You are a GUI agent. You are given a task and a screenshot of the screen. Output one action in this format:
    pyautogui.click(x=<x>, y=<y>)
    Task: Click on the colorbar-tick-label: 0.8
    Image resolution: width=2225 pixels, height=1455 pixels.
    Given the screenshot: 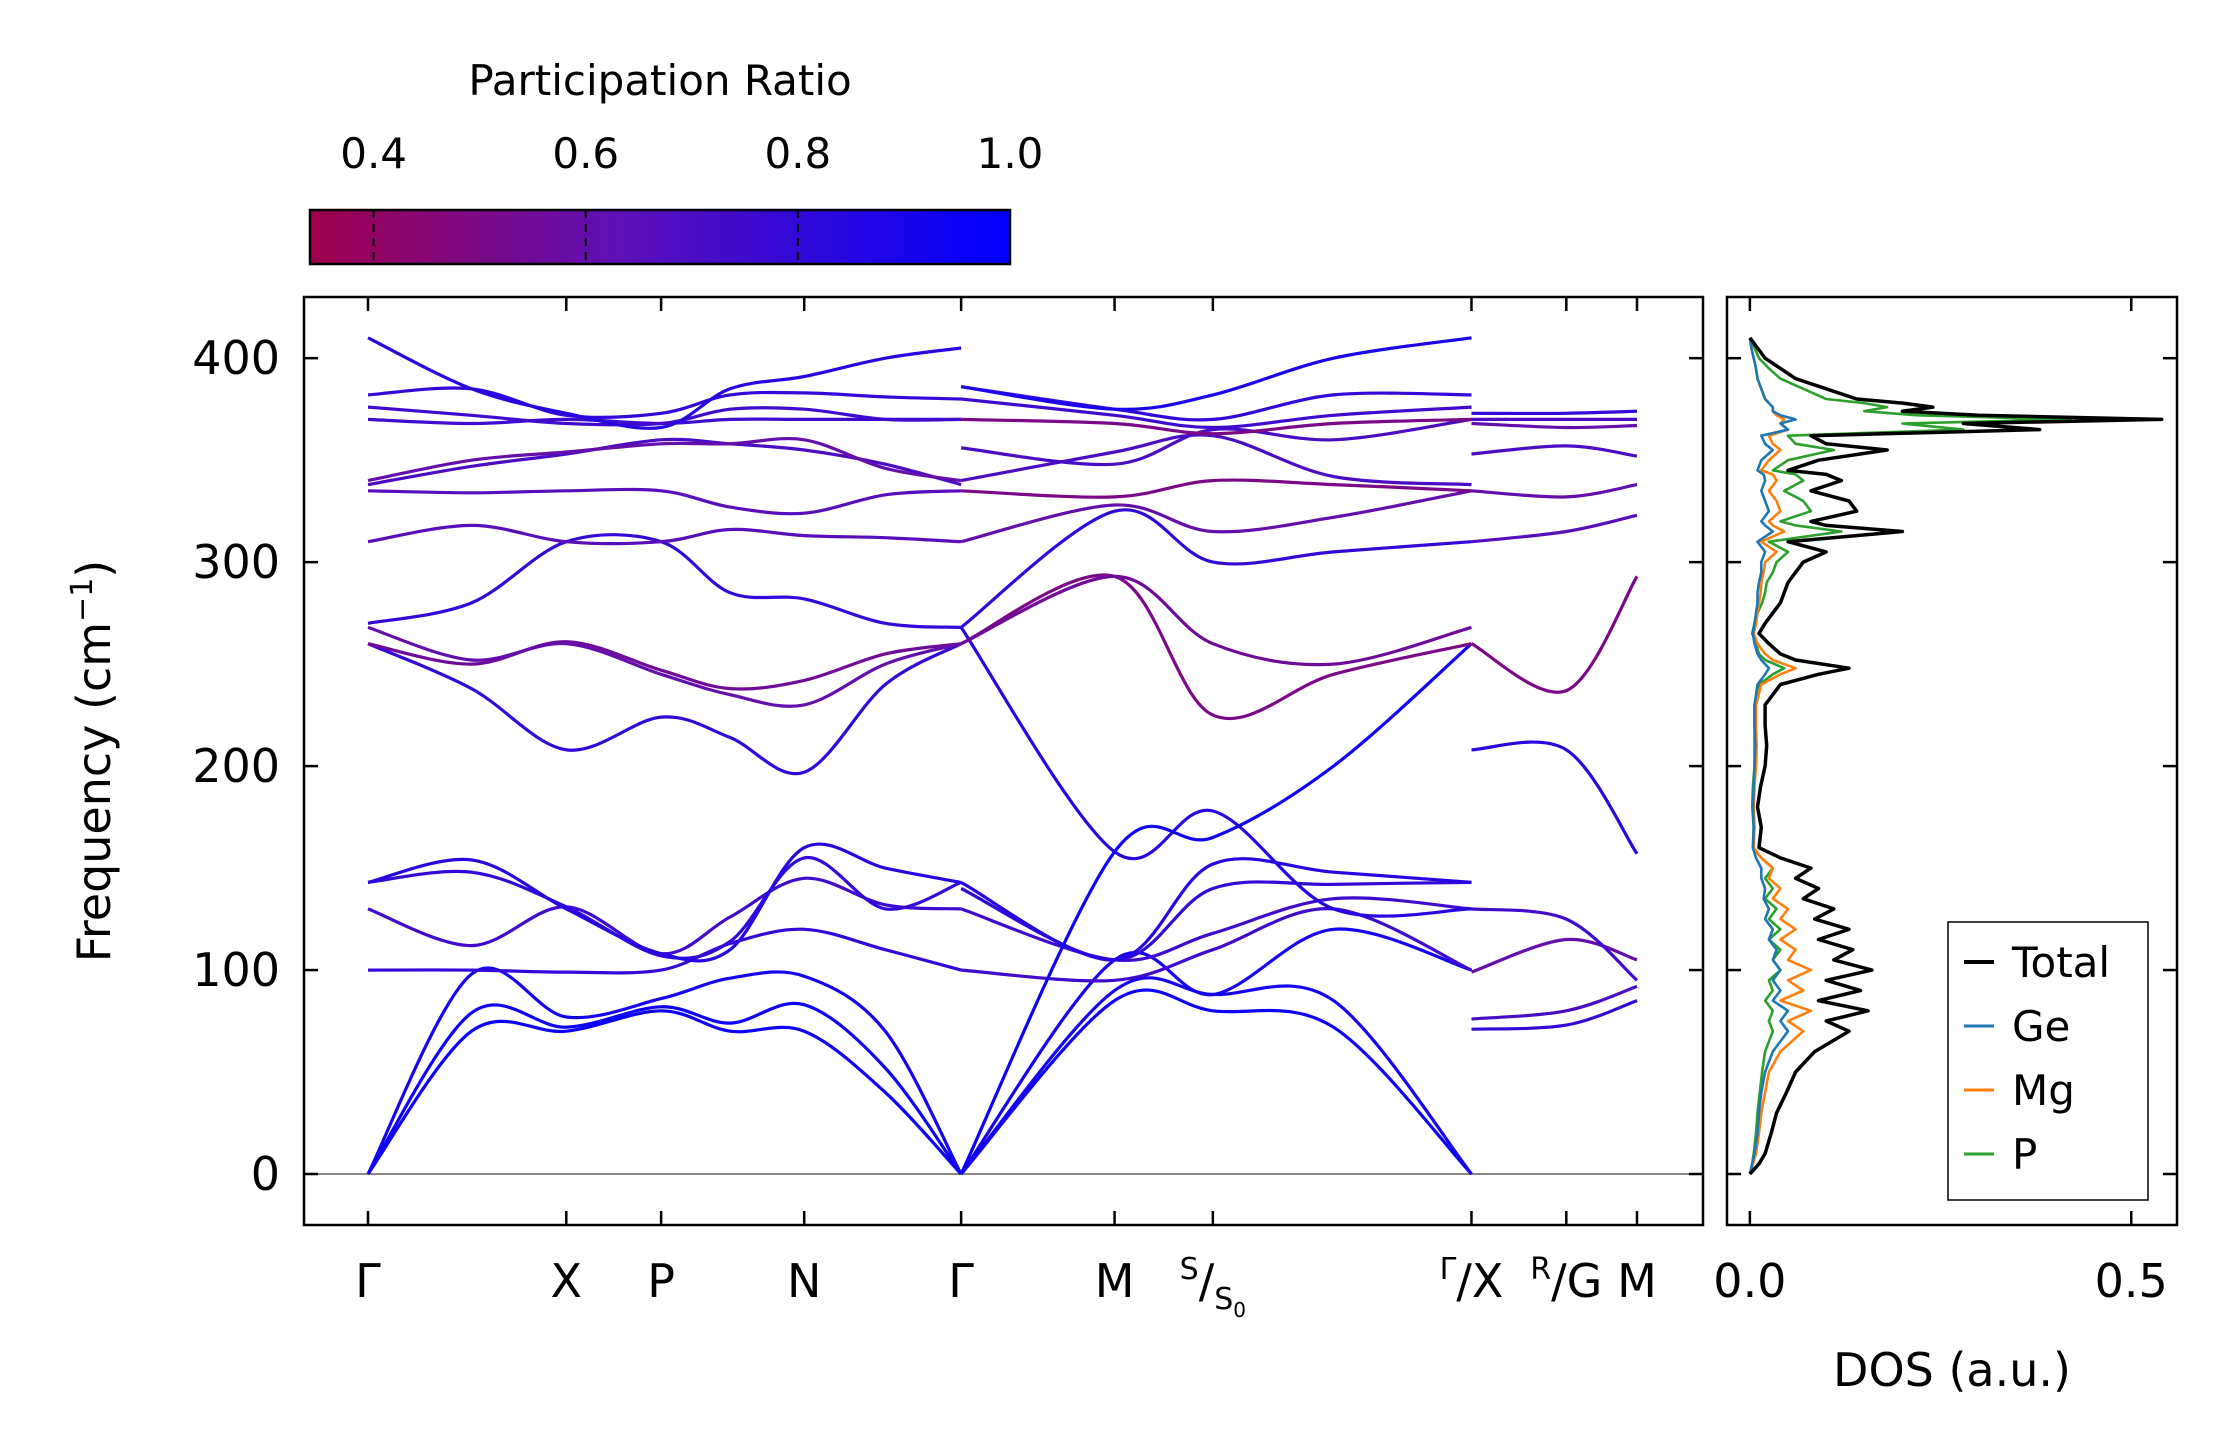 What is the action you would take?
    pyautogui.click(x=797, y=153)
    